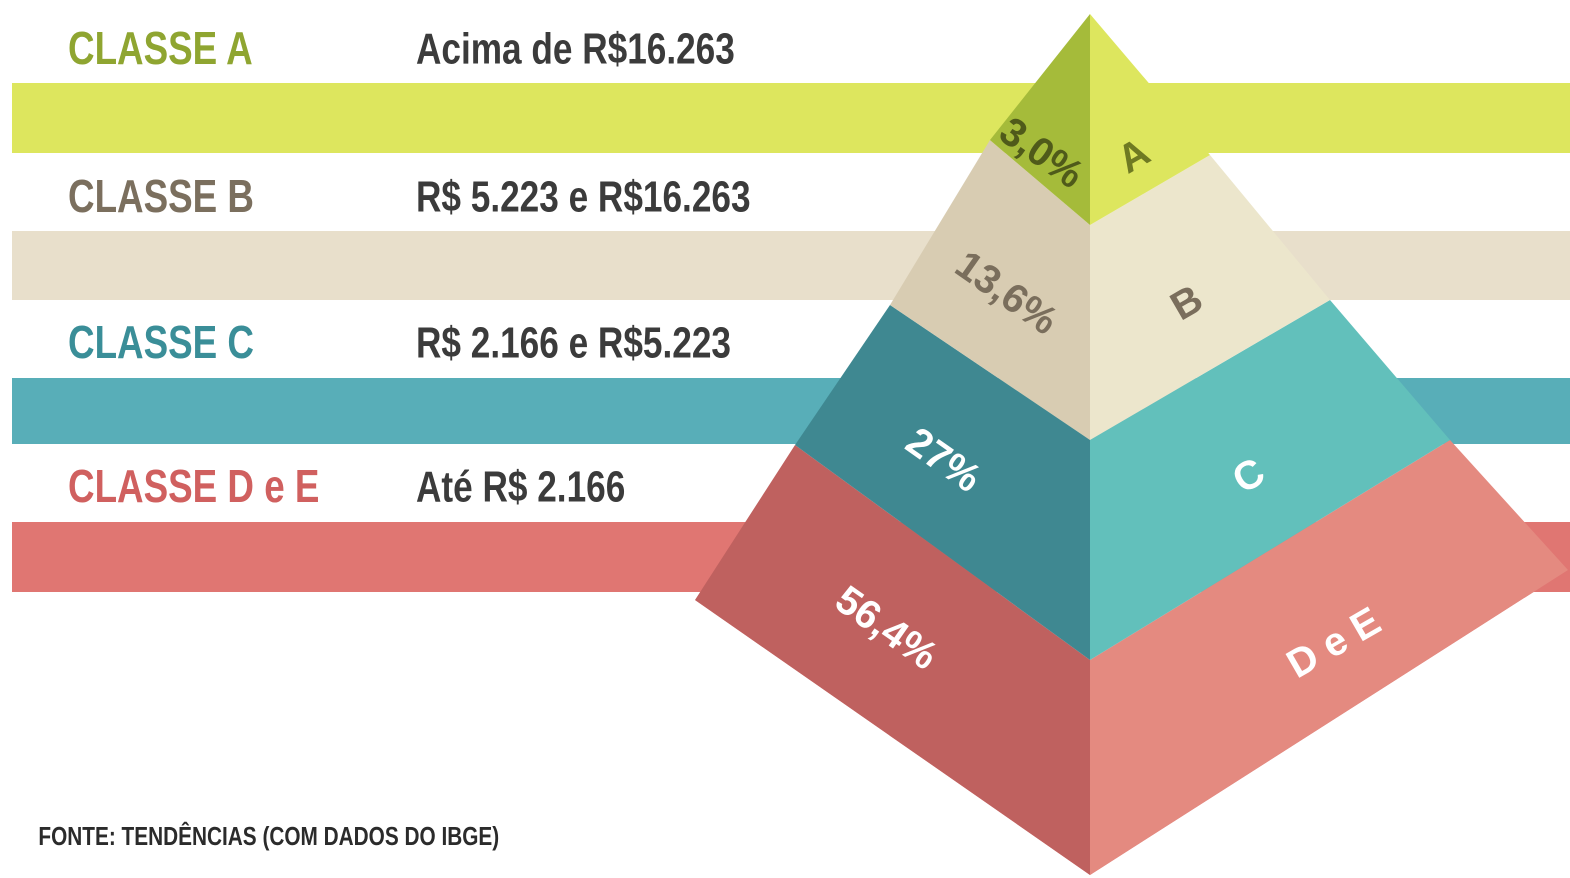 The height and width of the screenshot is (878, 1570). What do you see at coordinates (268, 836) in the screenshot?
I see `source-note: FONTE: TENDÊNCIAS (COM DADOS DO IBGE)` at bounding box center [268, 836].